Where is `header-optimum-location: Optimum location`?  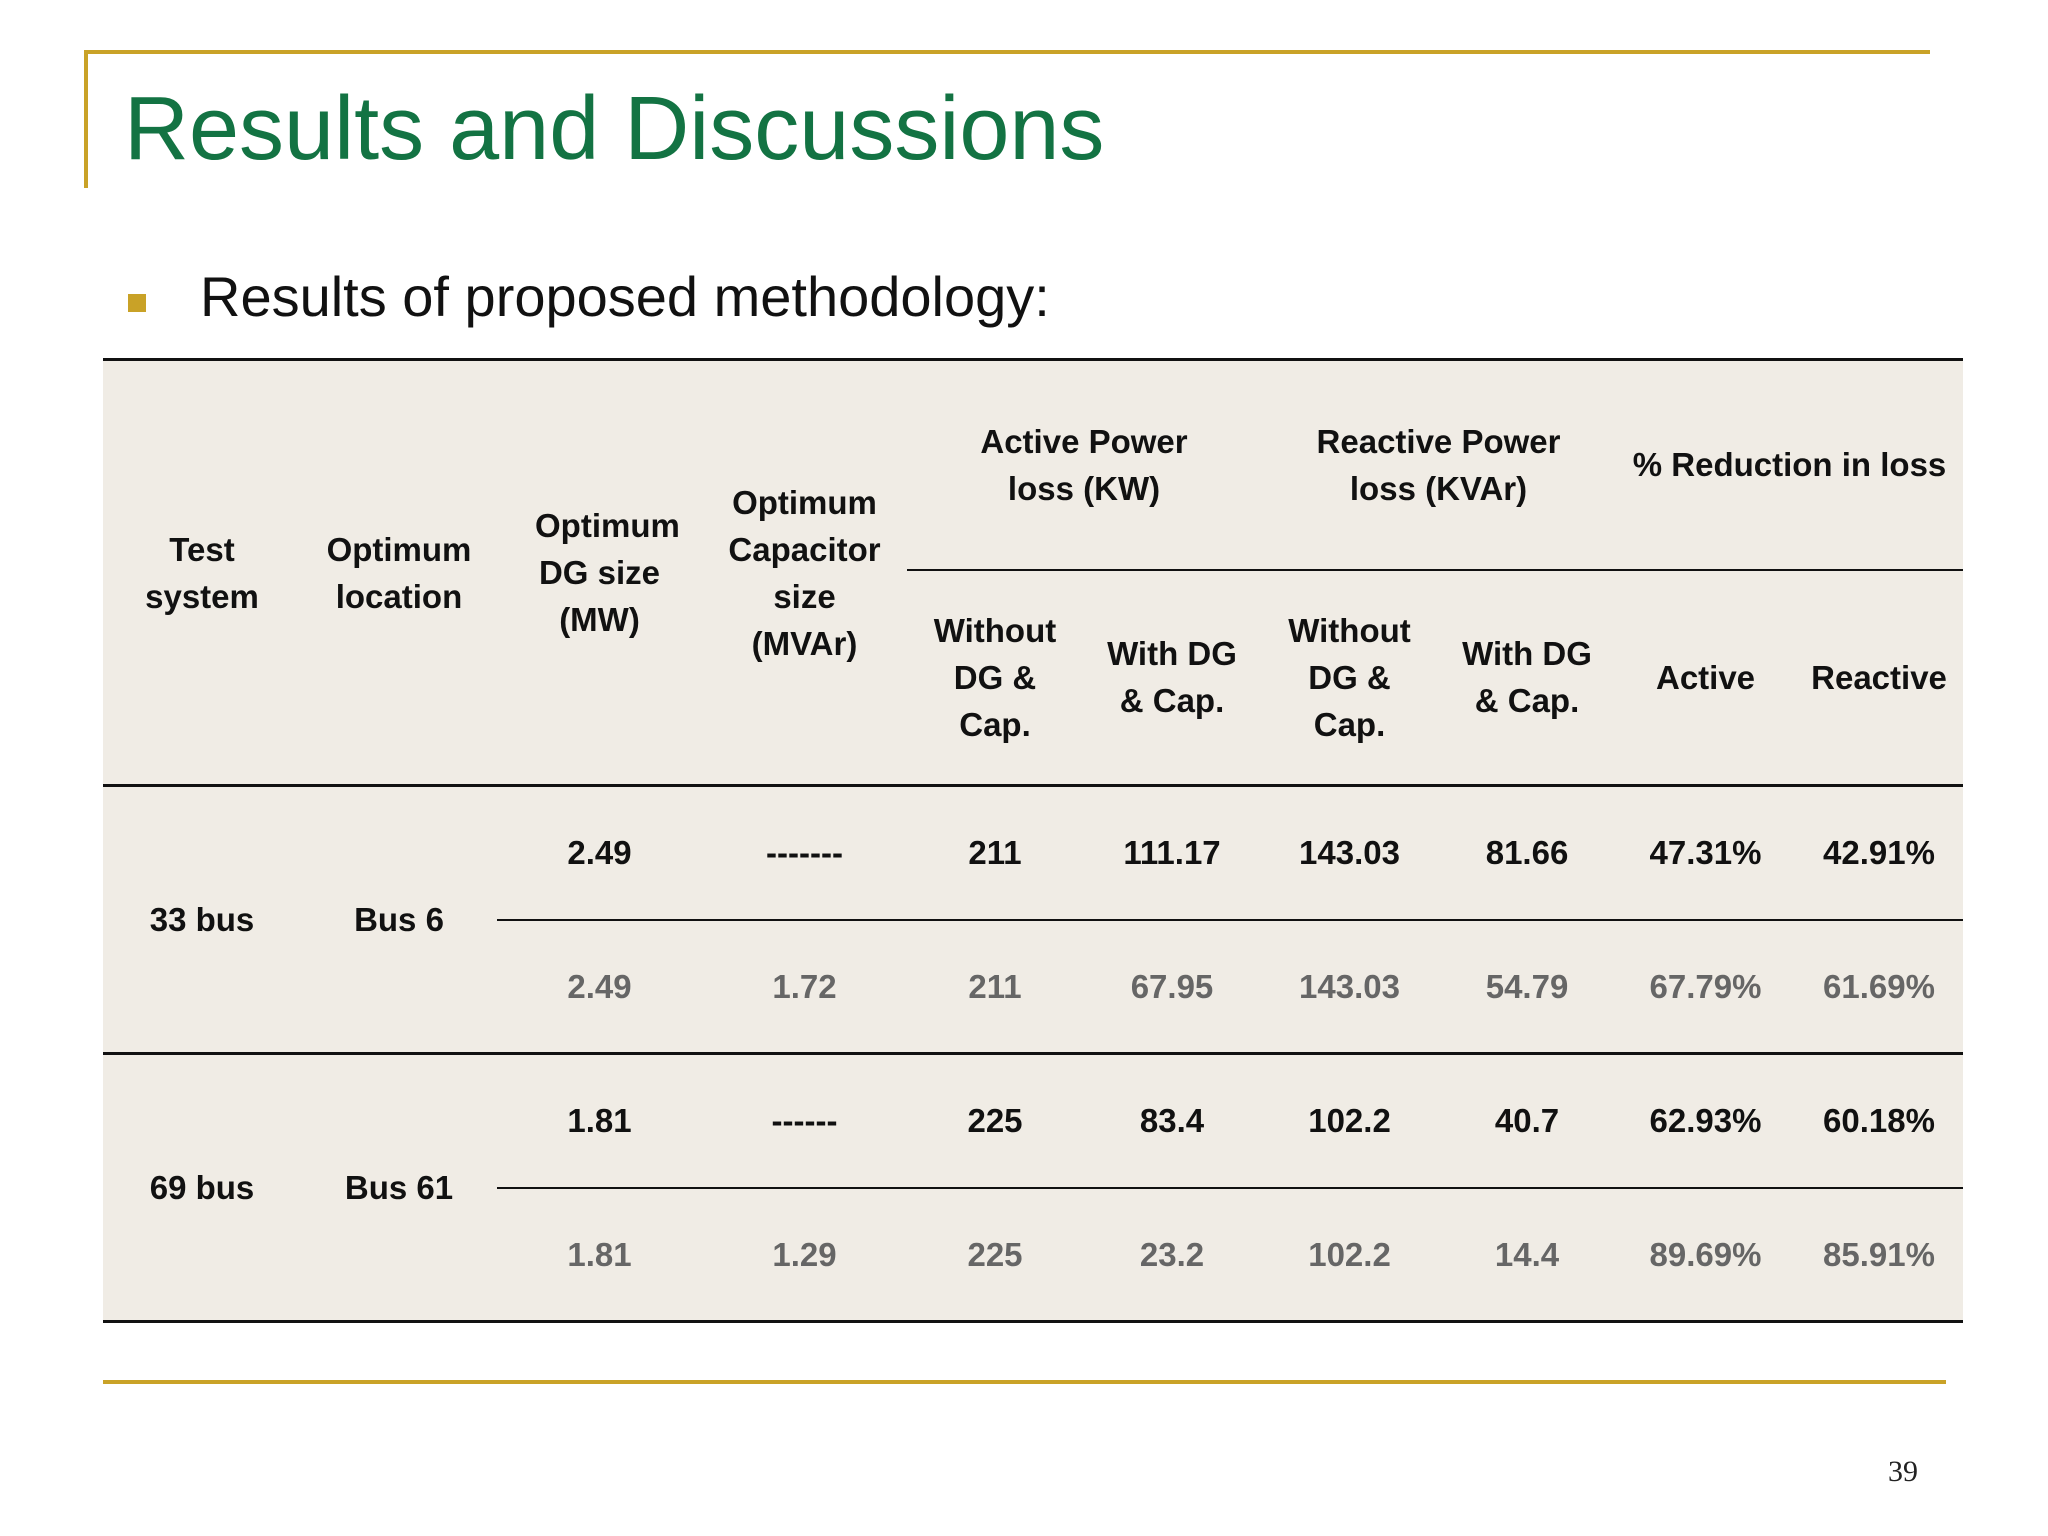
header-optimum-location: Optimum location is located at coordinates (399, 572).